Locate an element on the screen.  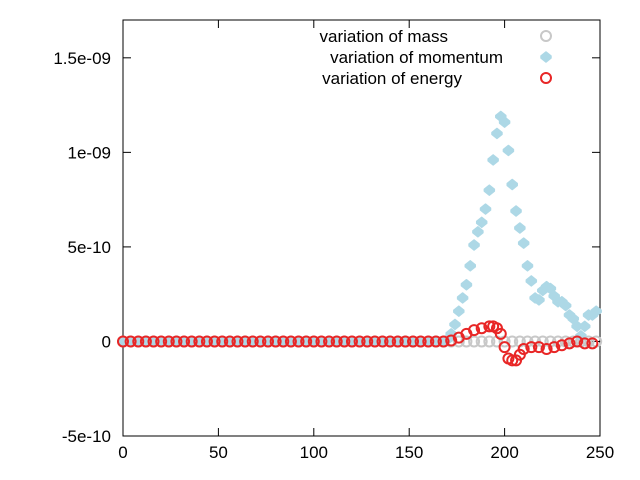
x-tick-label: 0 is located at coordinates (122, 452).